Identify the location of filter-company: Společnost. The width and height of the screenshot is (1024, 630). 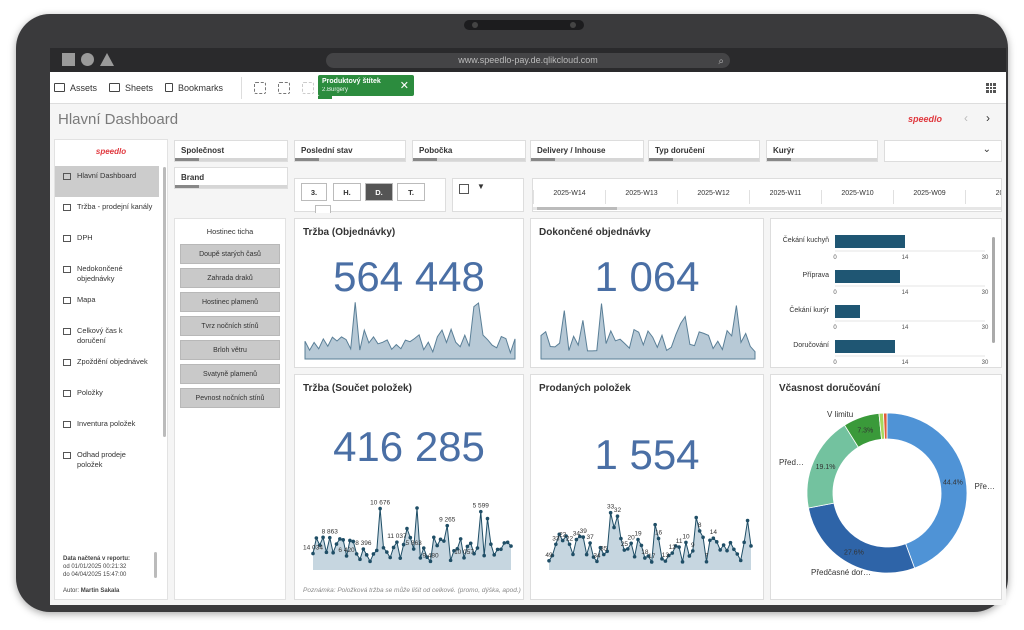
(231, 151).